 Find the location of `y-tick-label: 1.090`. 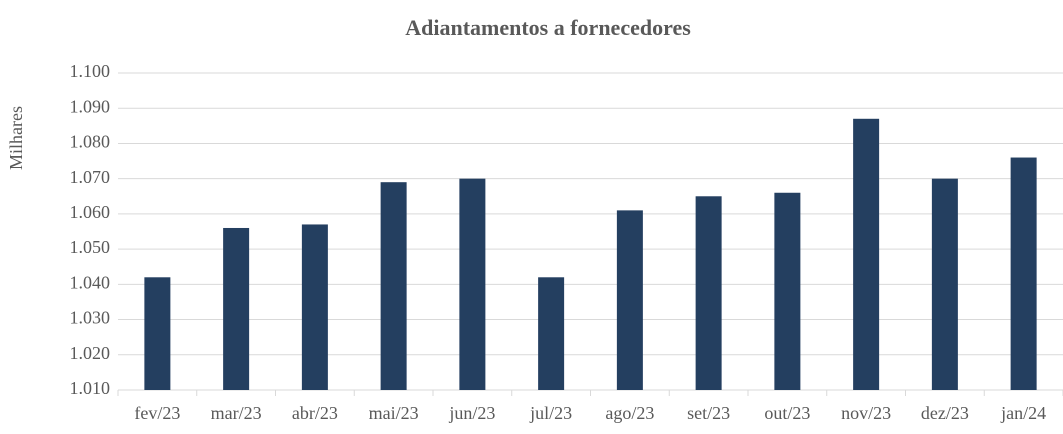

y-tick-label: 1.090 is located at coordinates (90, 106).